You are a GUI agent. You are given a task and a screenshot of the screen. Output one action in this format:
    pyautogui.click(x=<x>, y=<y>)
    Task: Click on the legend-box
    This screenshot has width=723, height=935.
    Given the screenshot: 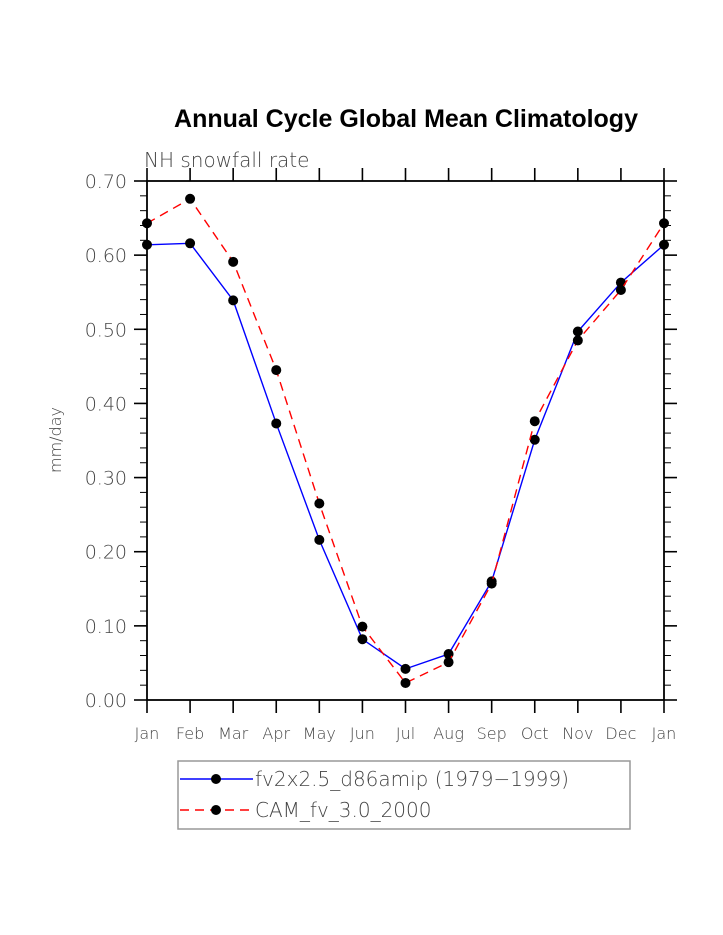 What is the action you would take?
    pyautogui.click(x=404, y=795)
    